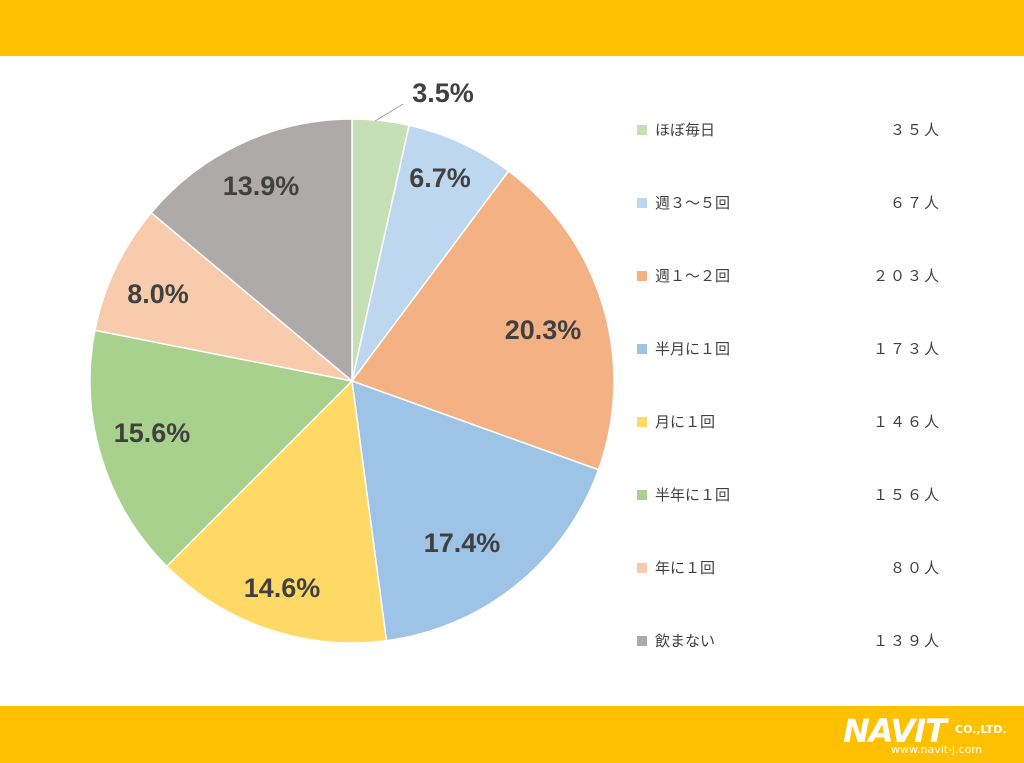 Image resolution: width=1024 pixels, height=763 pixels. What do you see at coordinates (693, 203) in the screenshot?
I see `legend-label: 週３～５回` at bounding box center [693, 203].